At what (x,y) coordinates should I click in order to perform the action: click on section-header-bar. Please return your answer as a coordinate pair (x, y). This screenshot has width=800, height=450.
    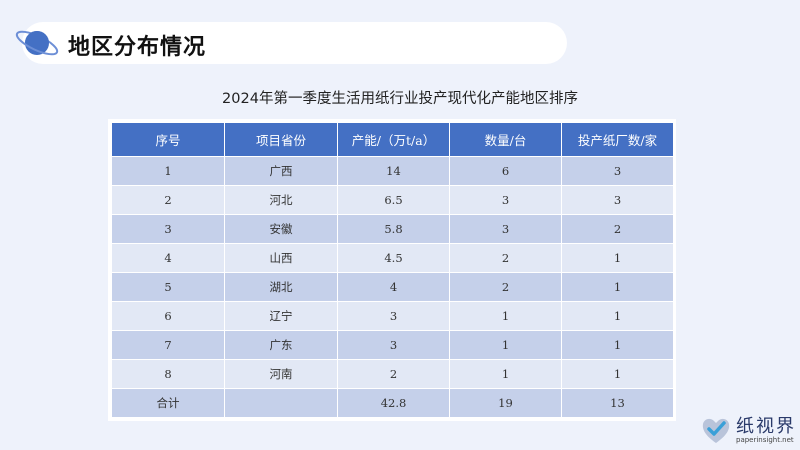
    Looking at the image, I should click on (294, 43).